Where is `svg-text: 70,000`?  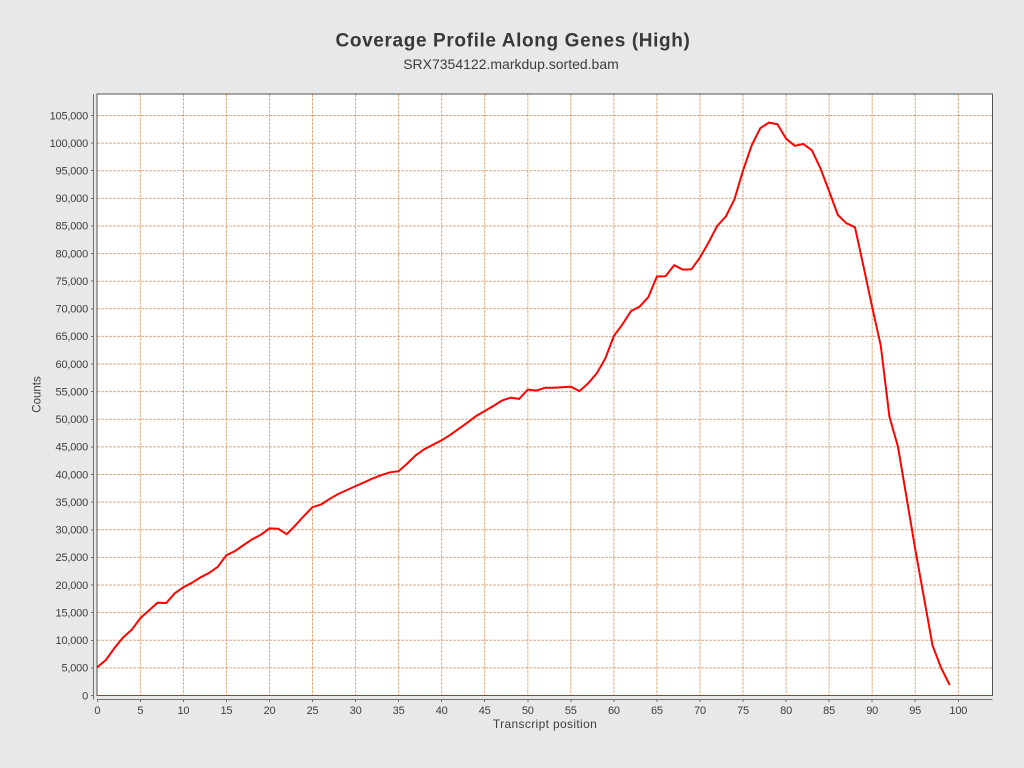
svg-text: 70,000 is located at coordinates (72, 310).